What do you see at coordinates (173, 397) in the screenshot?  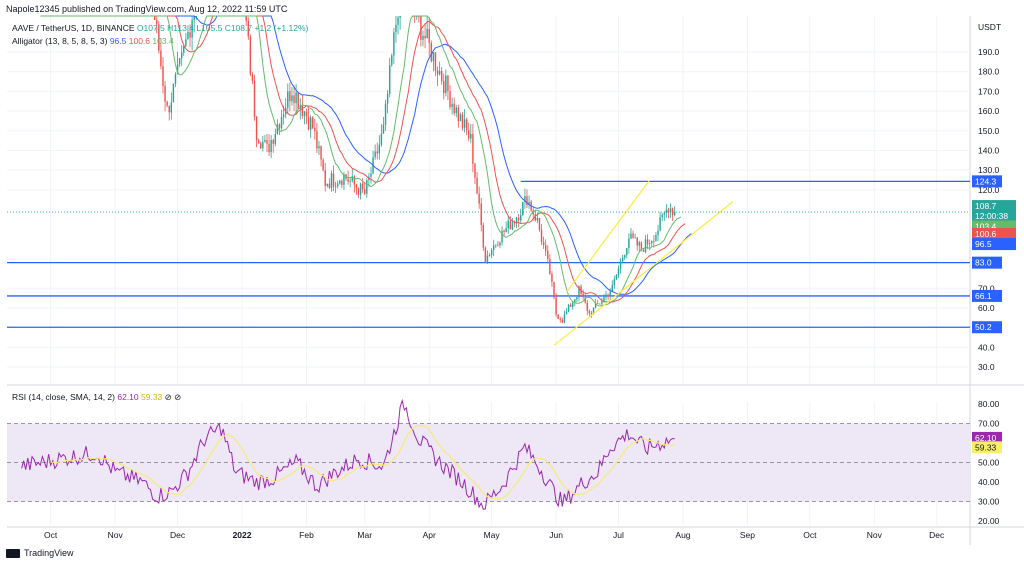 I see `rsi-settings-icon: ⊘ ⊘` at bounding box center [173, 397].